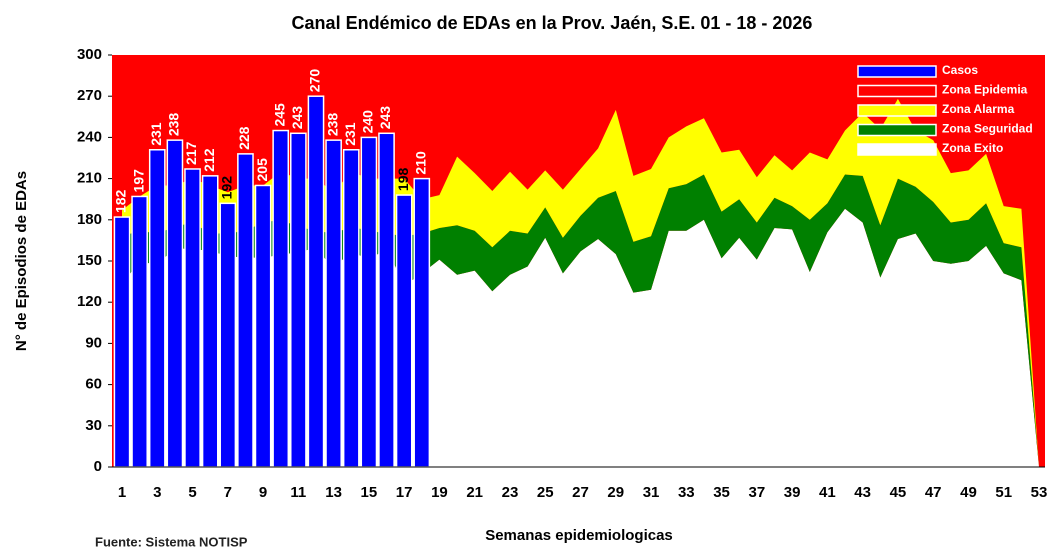 This screenshot has height=547, width=1048. What do you see at coordinates (933, 492) in the screenshot?
I see `x-tick-label: 47` at bounding box center [933, 492].